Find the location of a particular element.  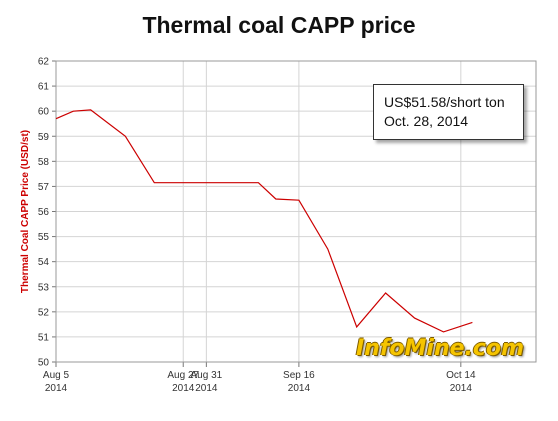

y-tick-label: 55 is located at coordinates (44, 237).